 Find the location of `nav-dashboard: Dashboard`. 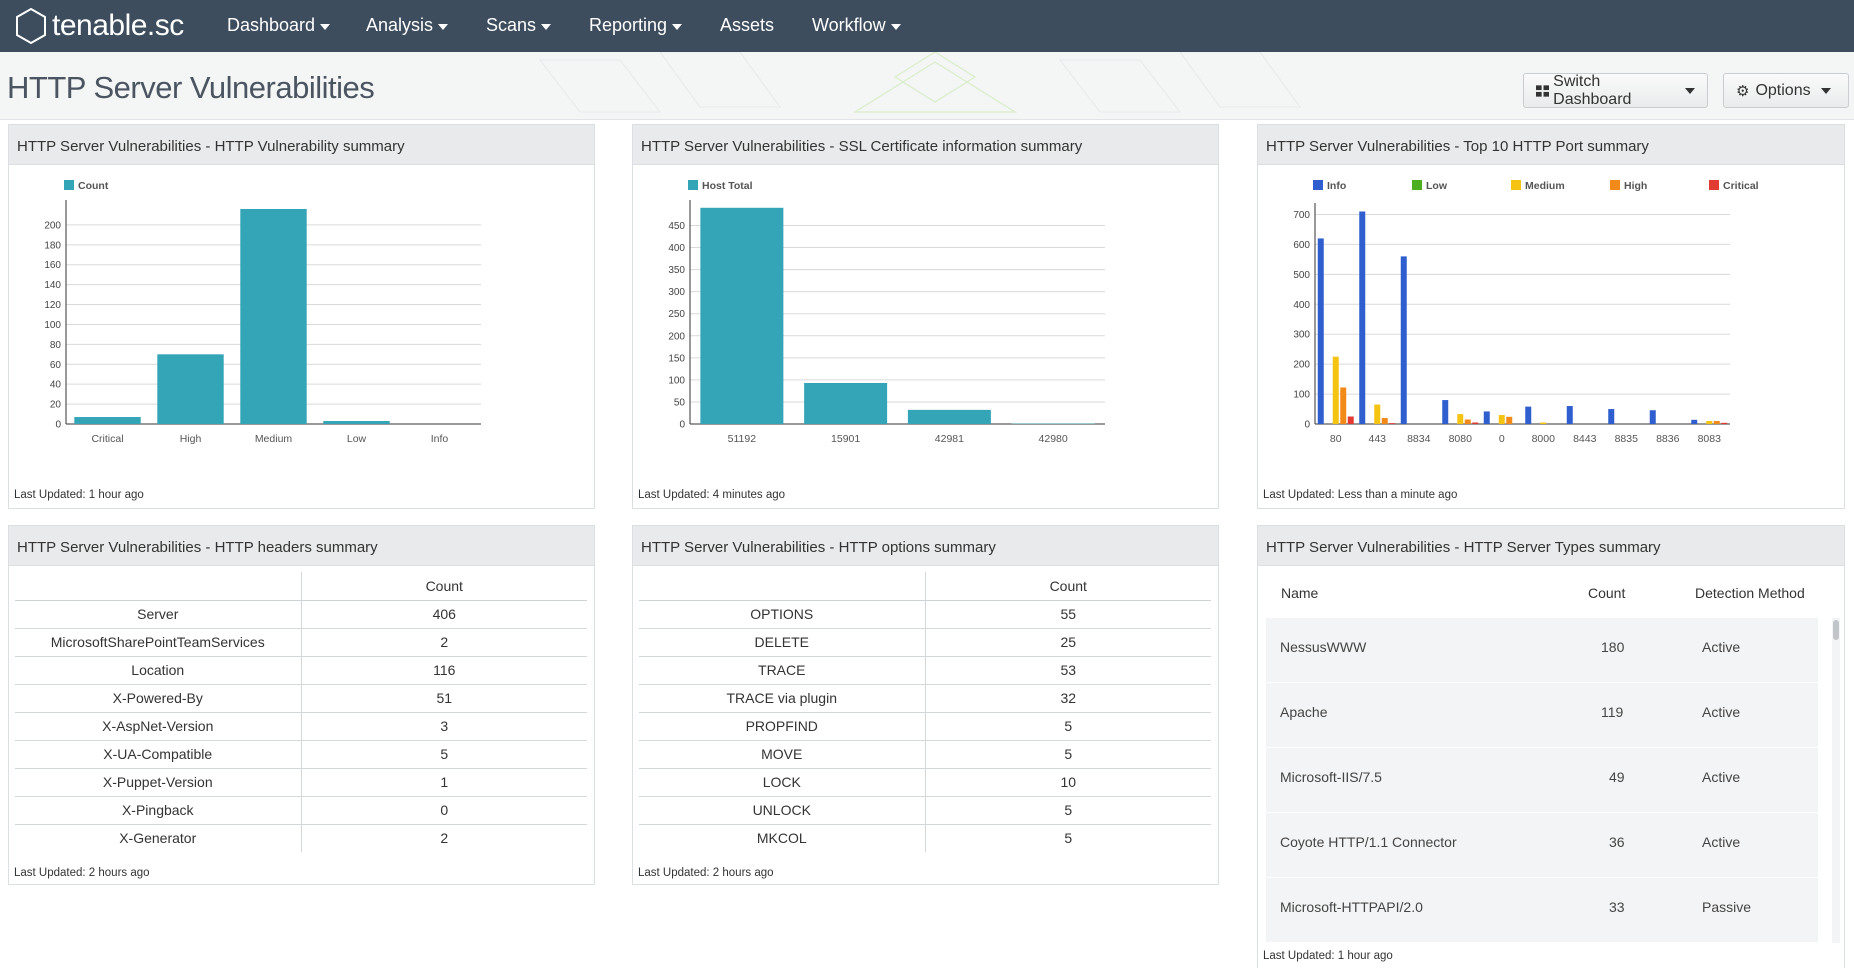

nav-dashboard: Dashboard is located at coordinates (279, 25).